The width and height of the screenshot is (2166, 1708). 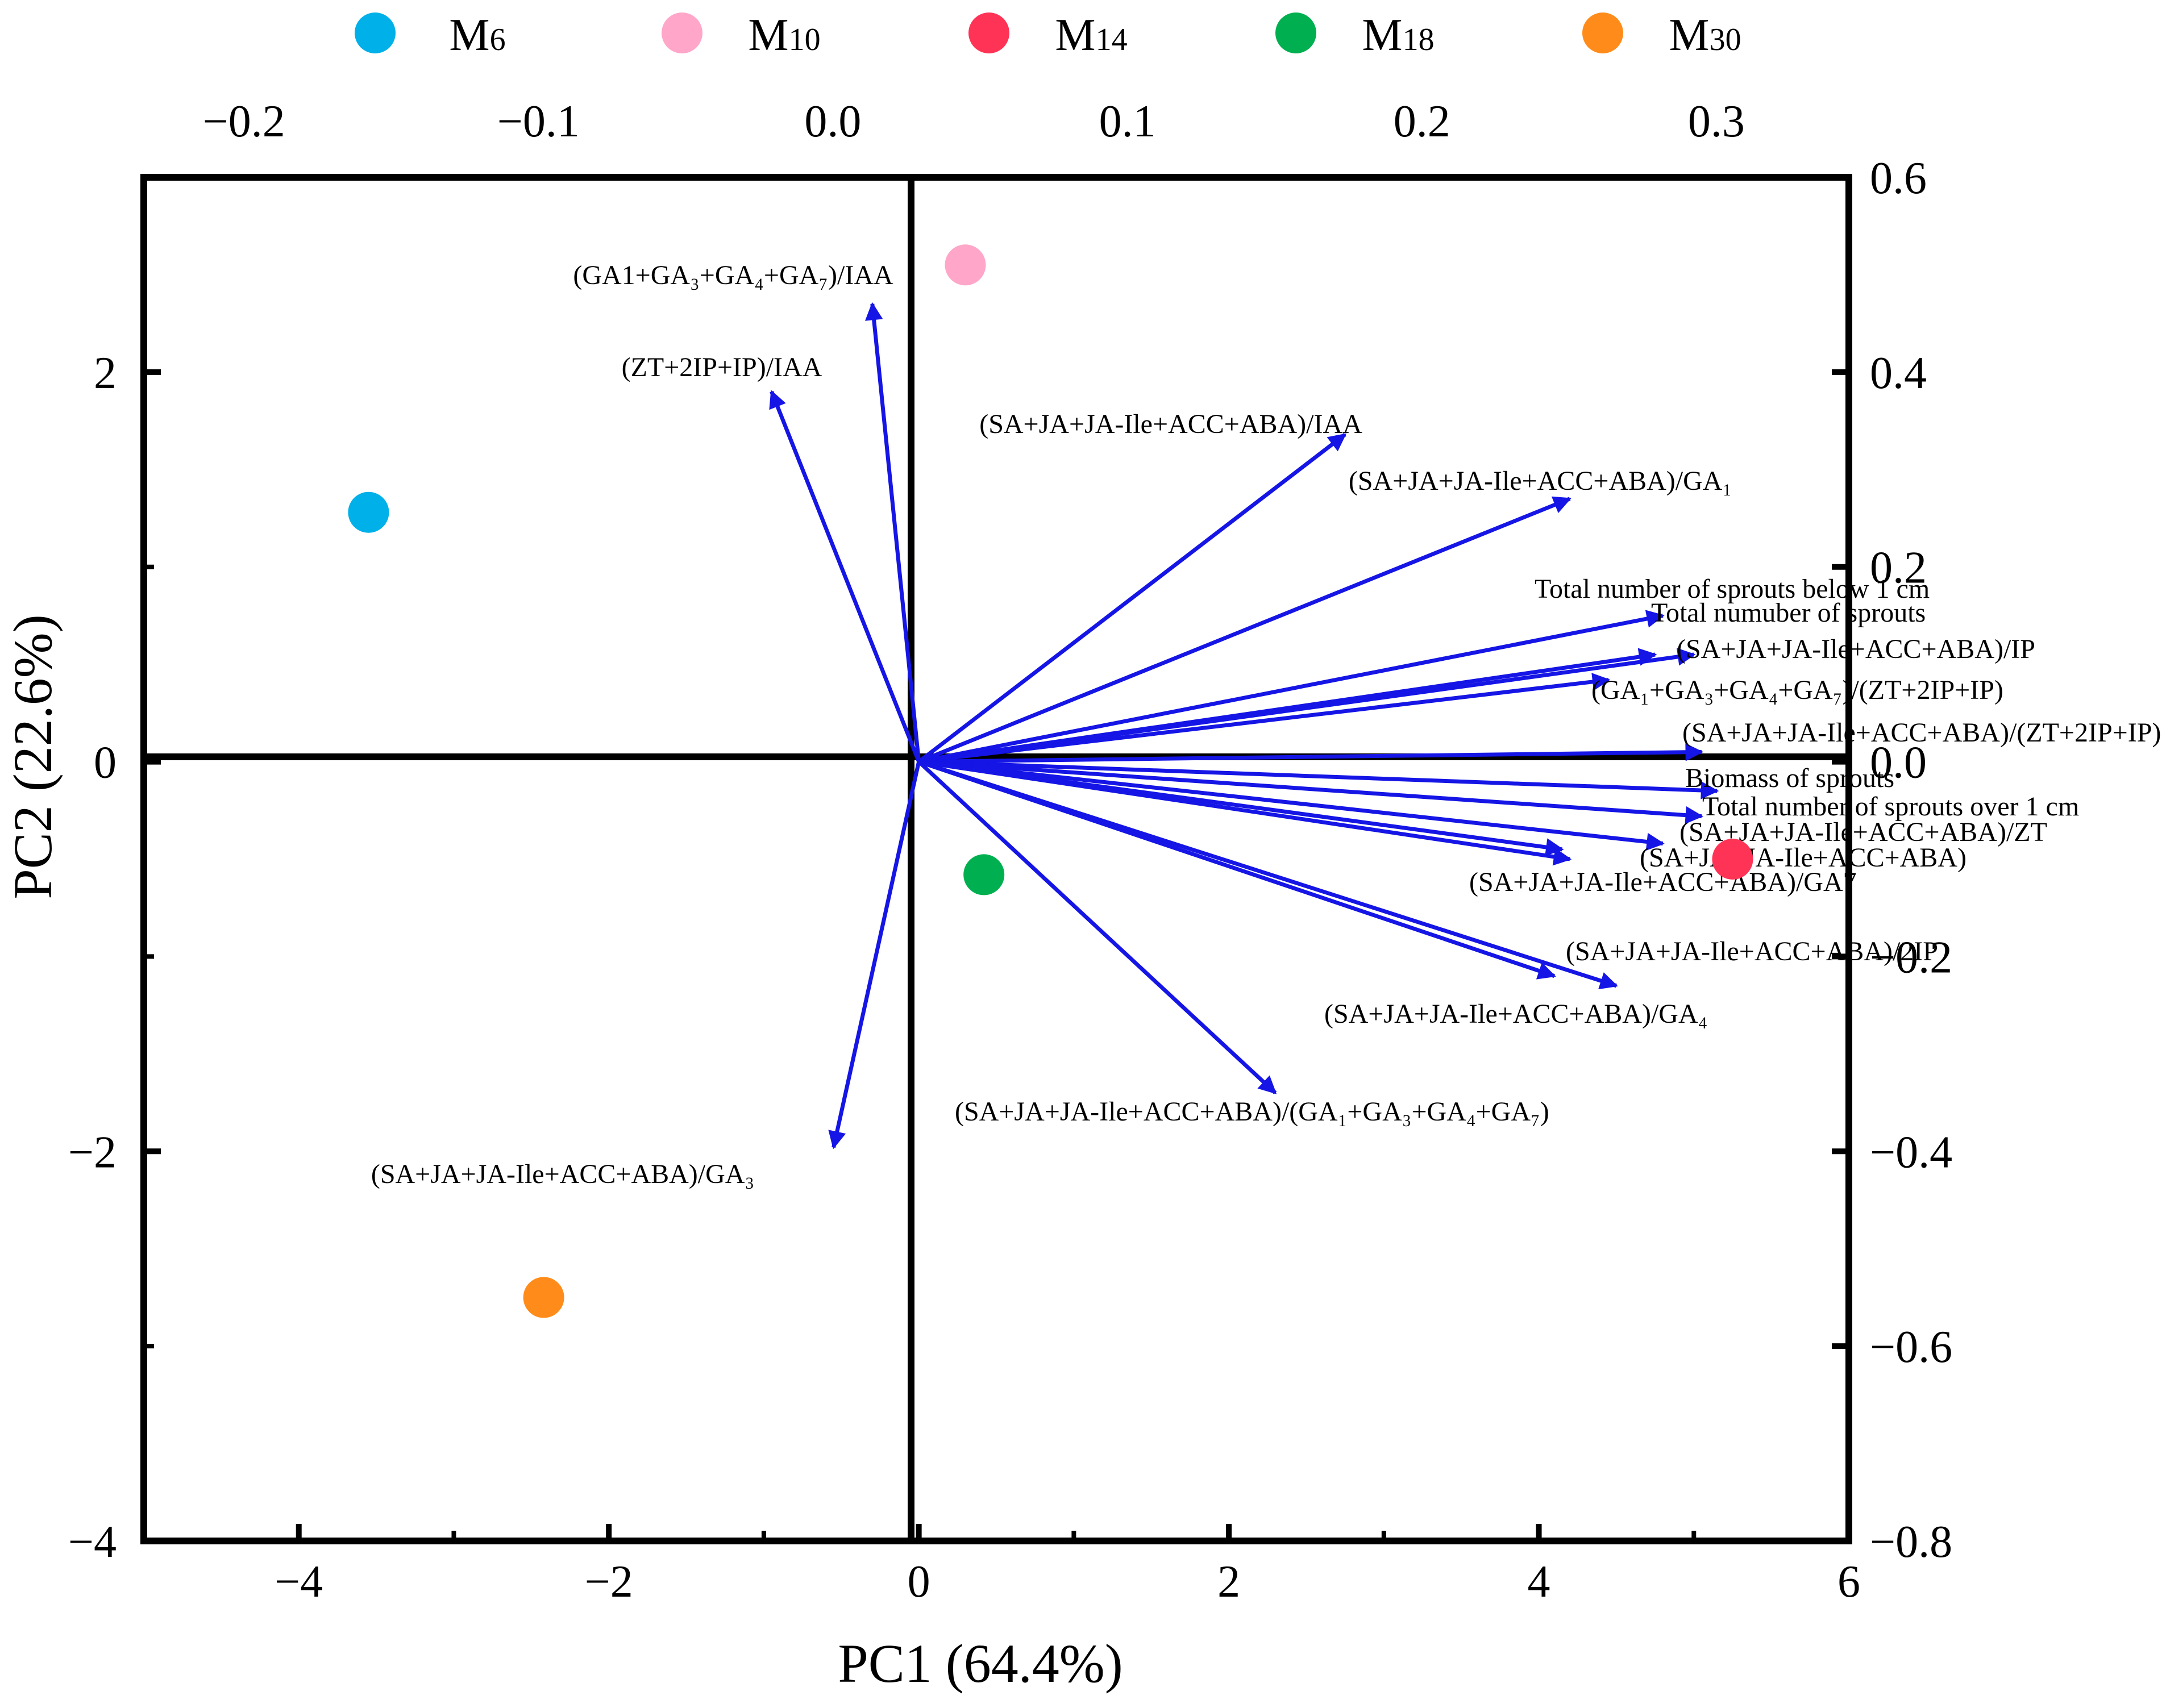 I want to click on right-tick-label: −0.8, so click(x=1911, y=1542).